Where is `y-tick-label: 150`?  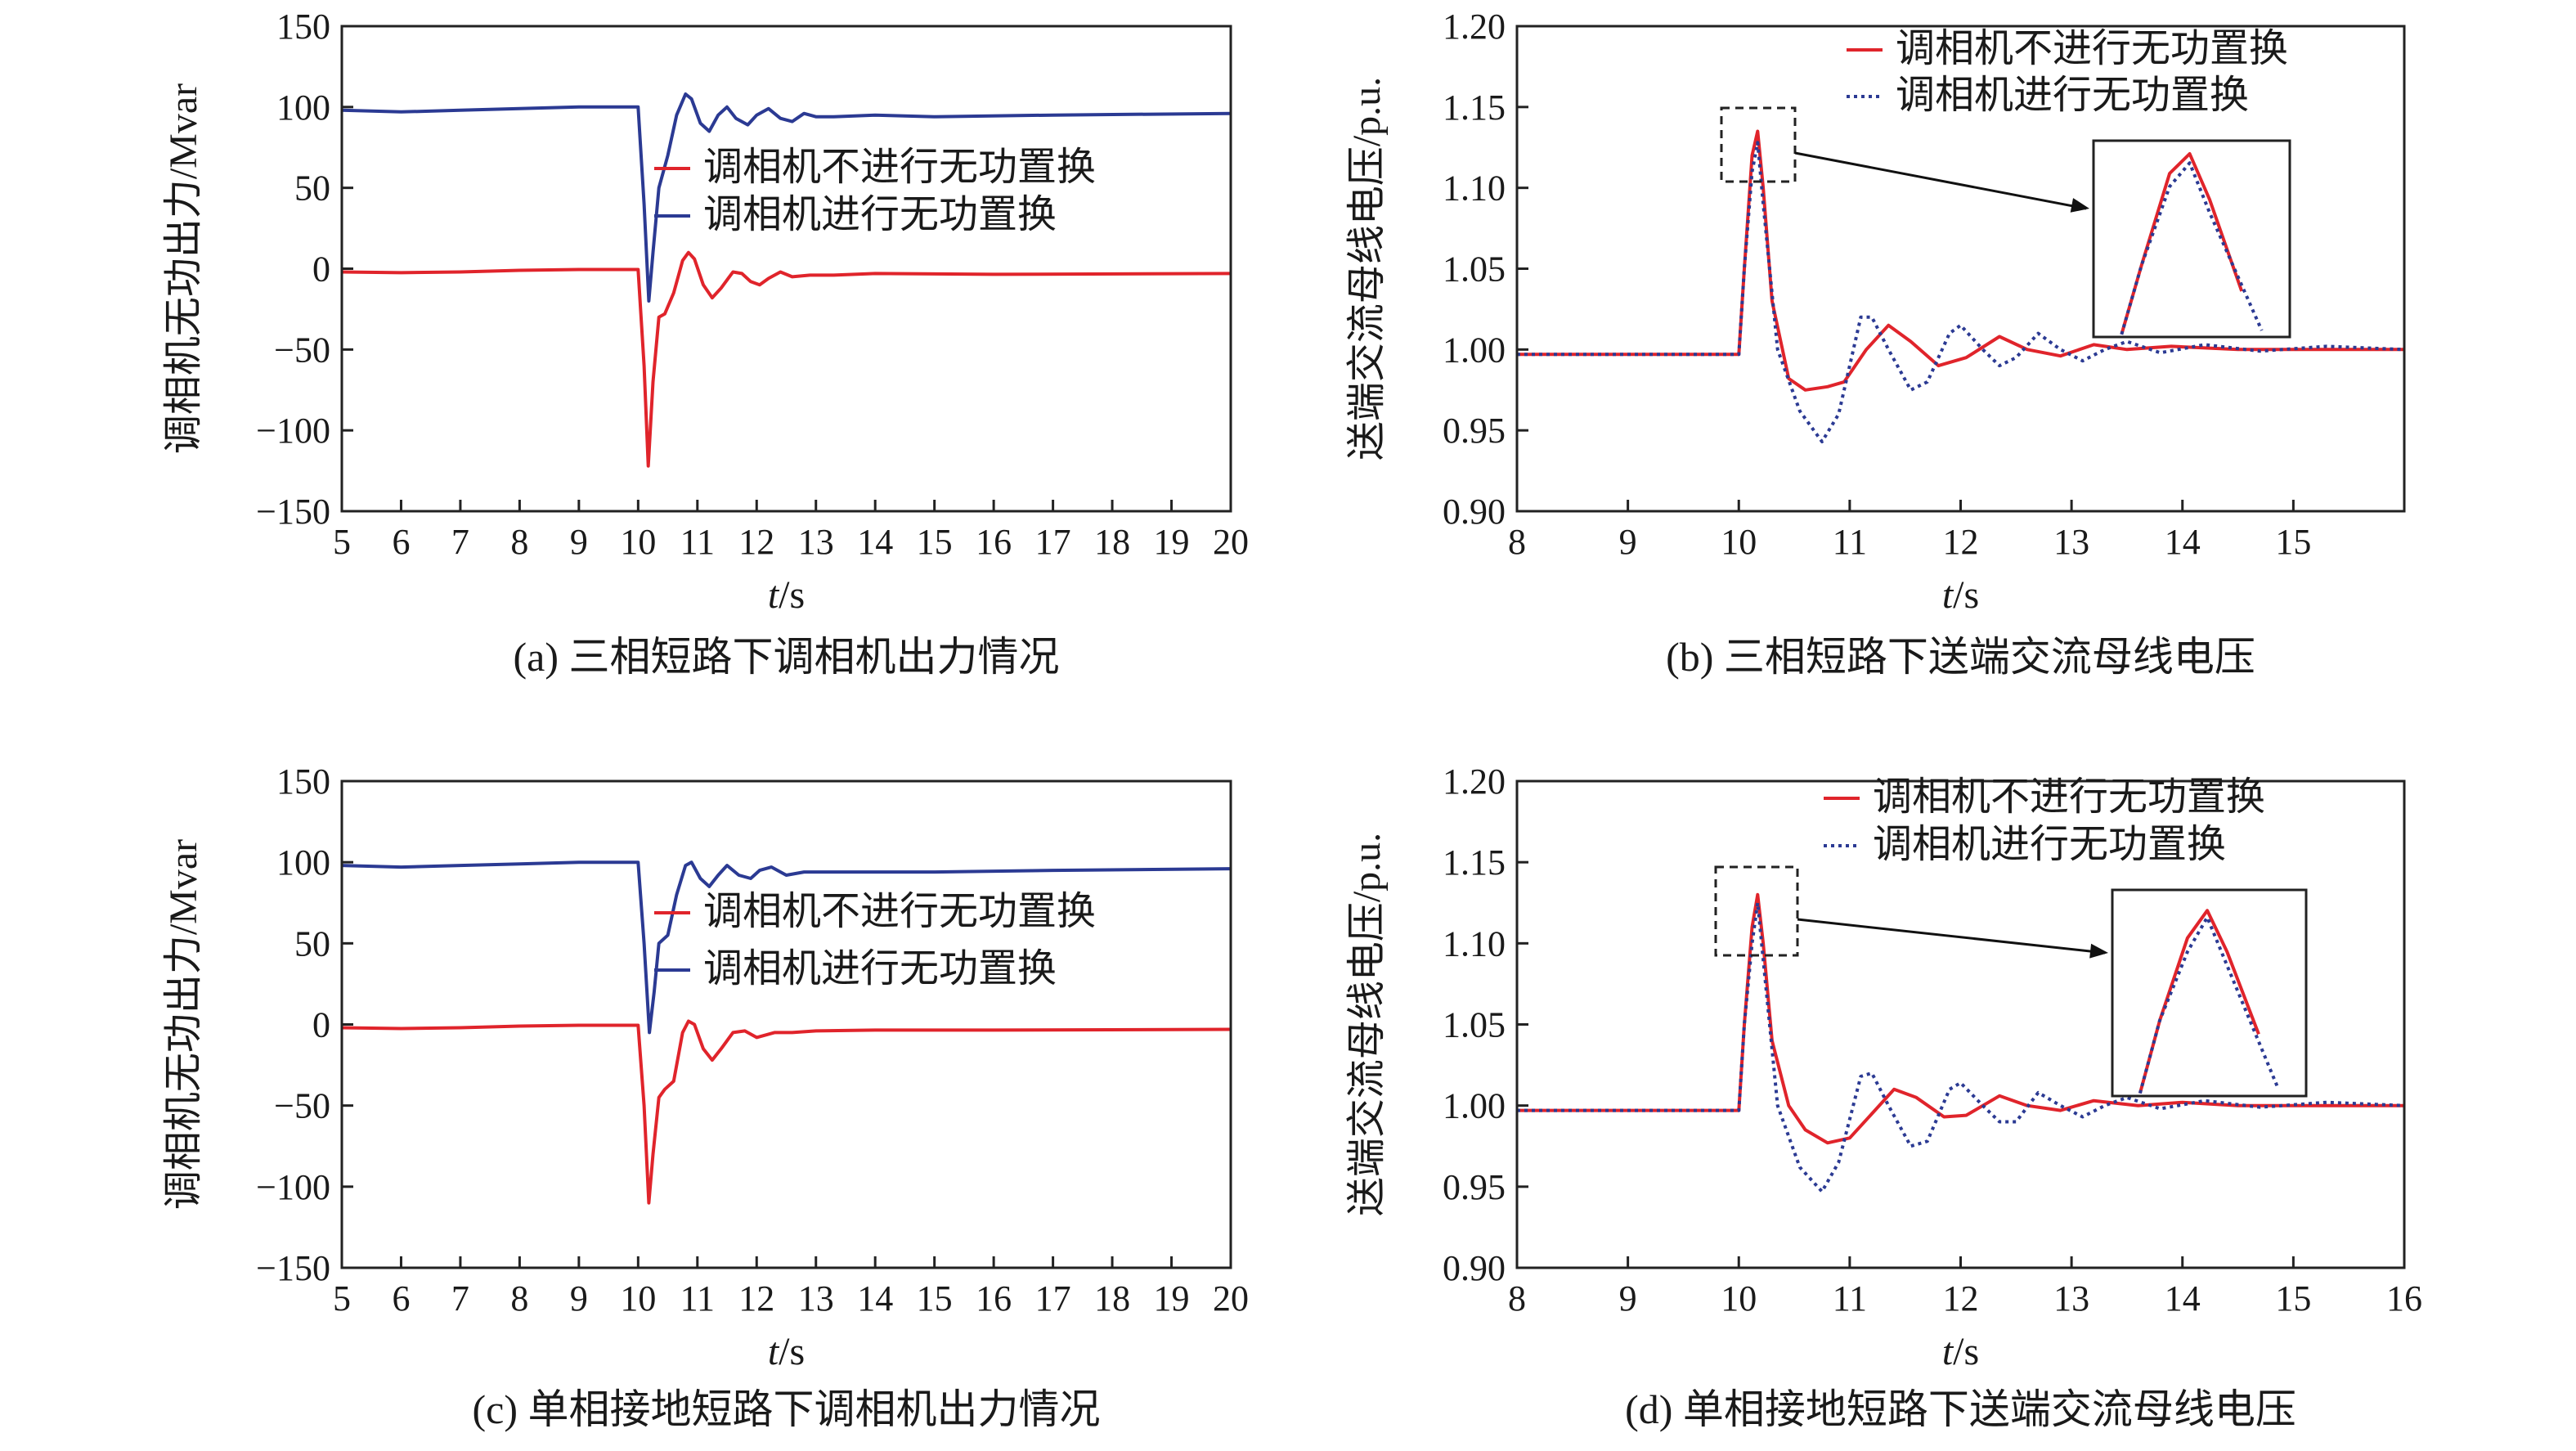
y-tick-label: 150 is located at coordinates (303, 781).